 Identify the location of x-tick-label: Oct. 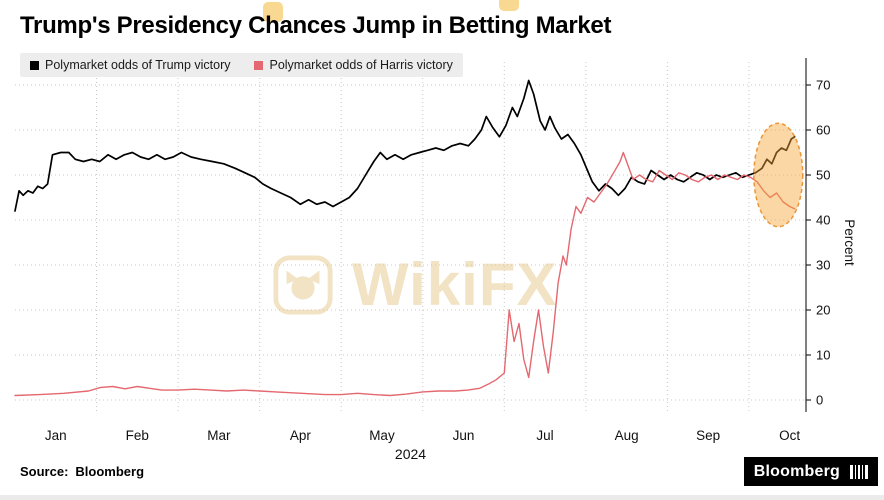
(789, 435).